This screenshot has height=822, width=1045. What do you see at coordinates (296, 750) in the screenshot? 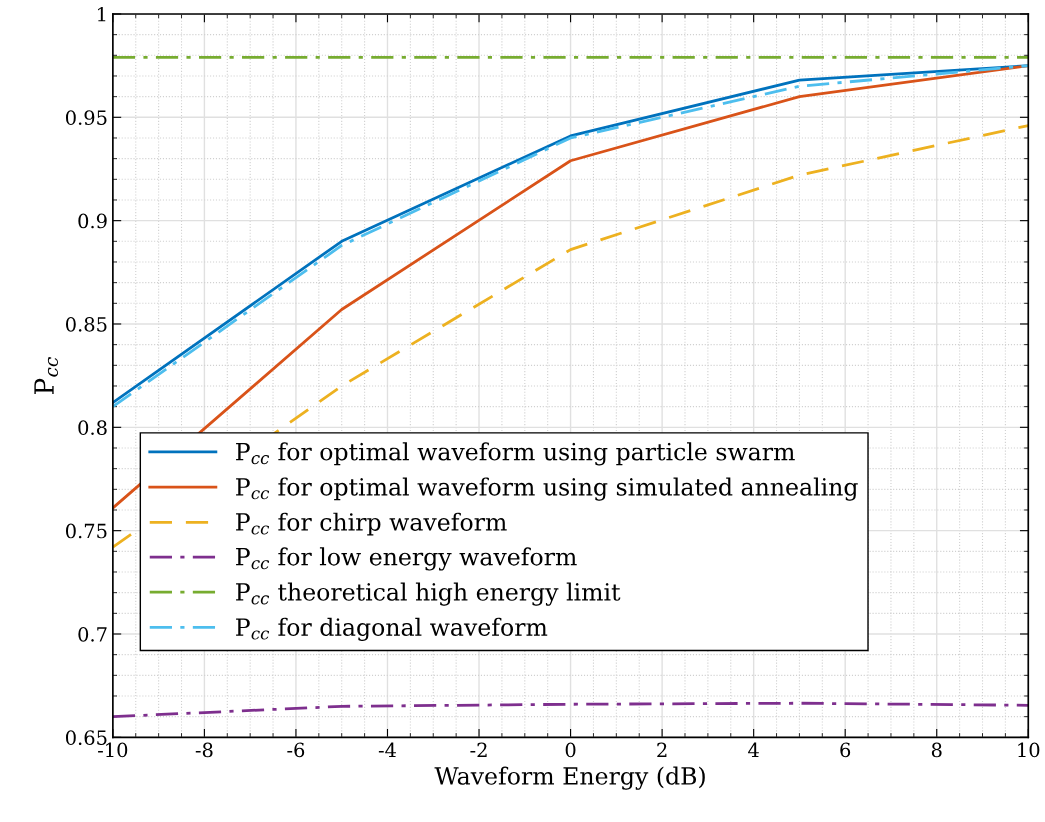
I see `x-tick-label: -6` at bounding box center [296, 750].